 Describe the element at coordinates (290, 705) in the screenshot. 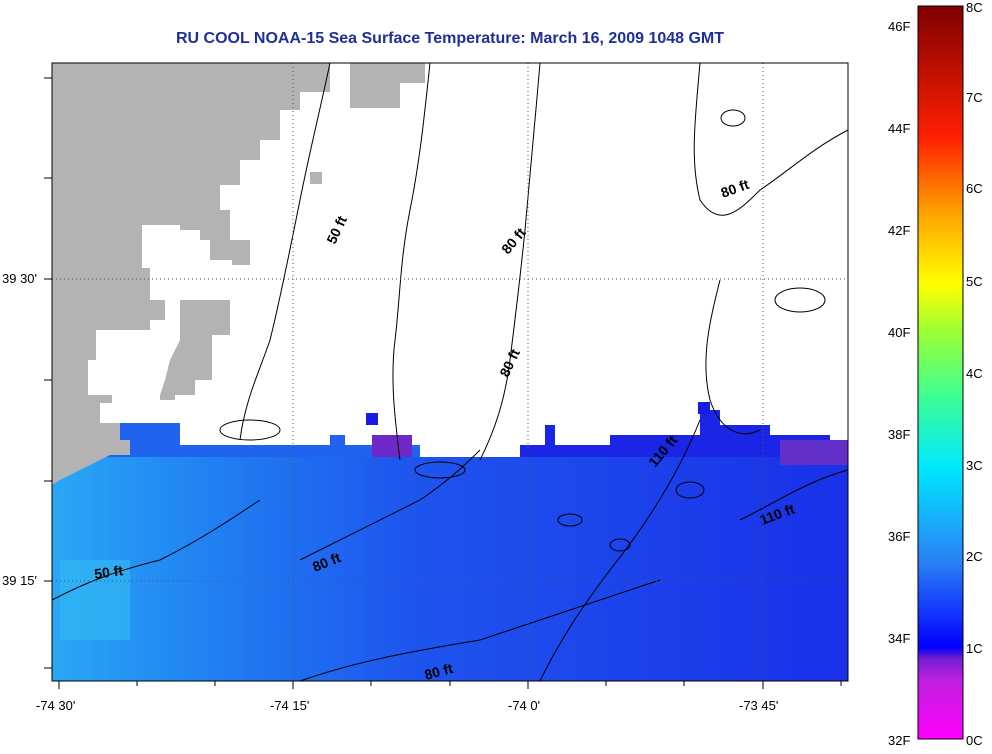

I see `x-tick-label: -74 15'` at that location.